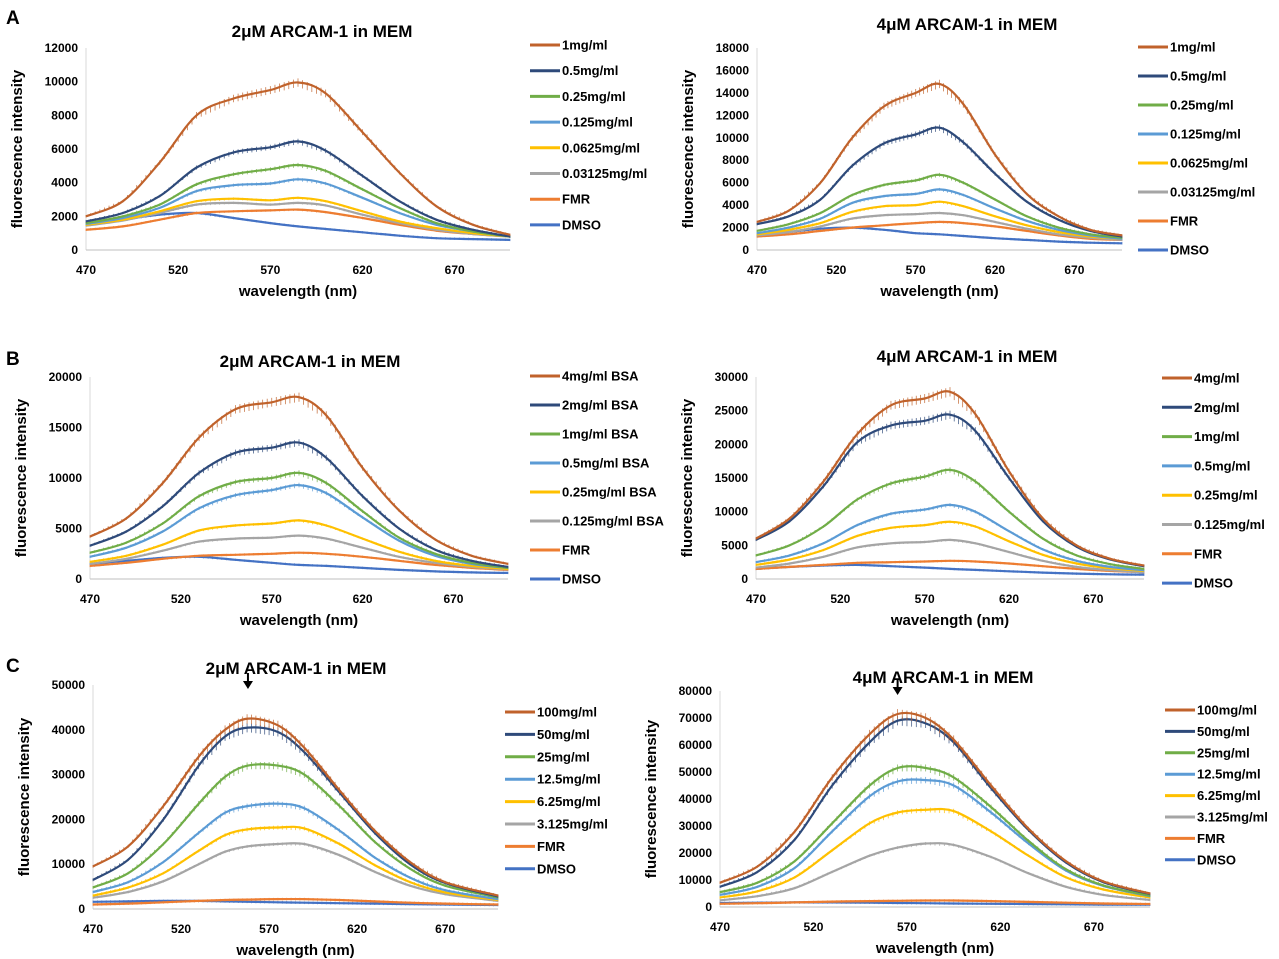  What do you see at coordinates (897, 691) in the screenshot?
I see `peak-arrow-head` at bounding box center [897, 691].